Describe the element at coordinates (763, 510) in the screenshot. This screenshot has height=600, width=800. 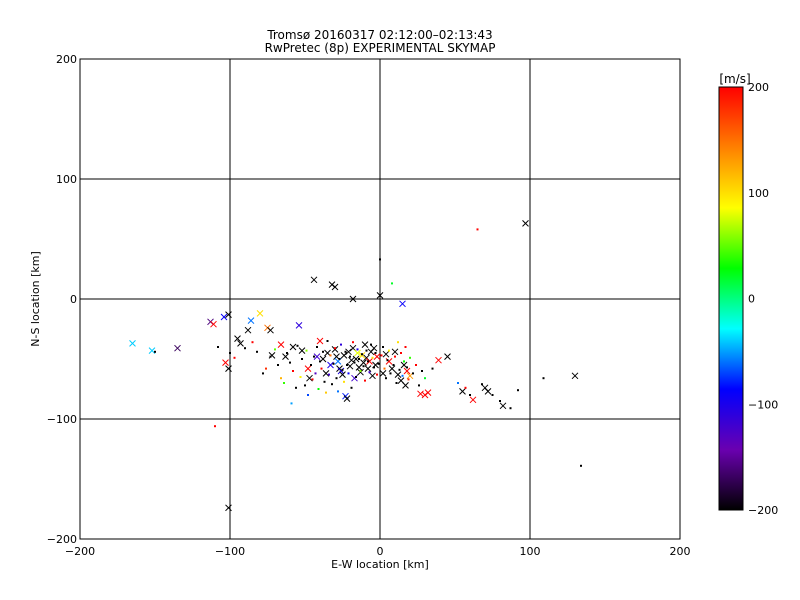
I see `colorbar-tick-label: −200` at that location.